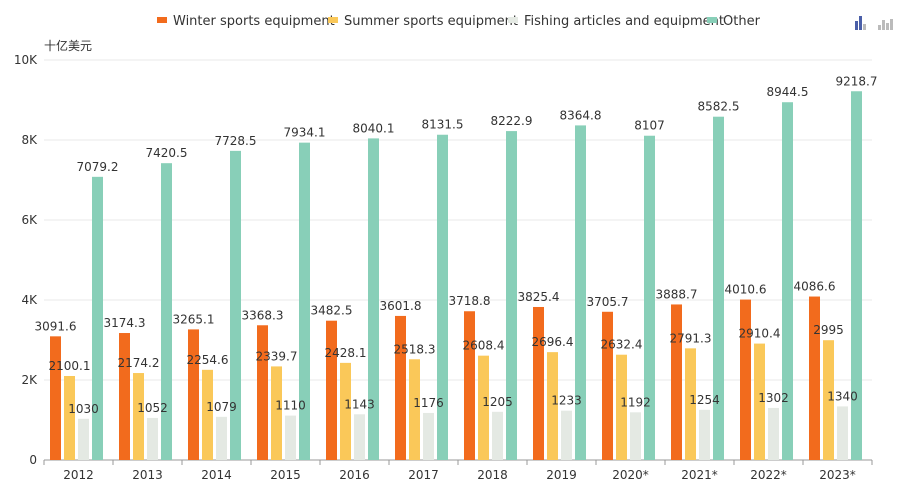 The height and width of the screenshot is (492, 908). I want to click on unit-label: 十亿美元, so click(68, 46).